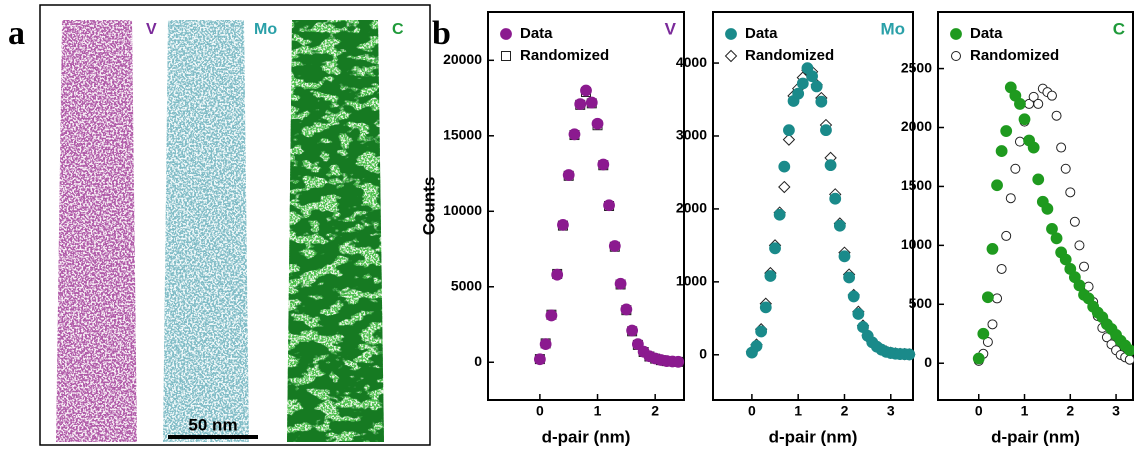 The width and height of the screenshot is (1134, 450). Describe the element at coordinates (921, 303) in the screenshot. I see `y-tick-label: 500` at that location.